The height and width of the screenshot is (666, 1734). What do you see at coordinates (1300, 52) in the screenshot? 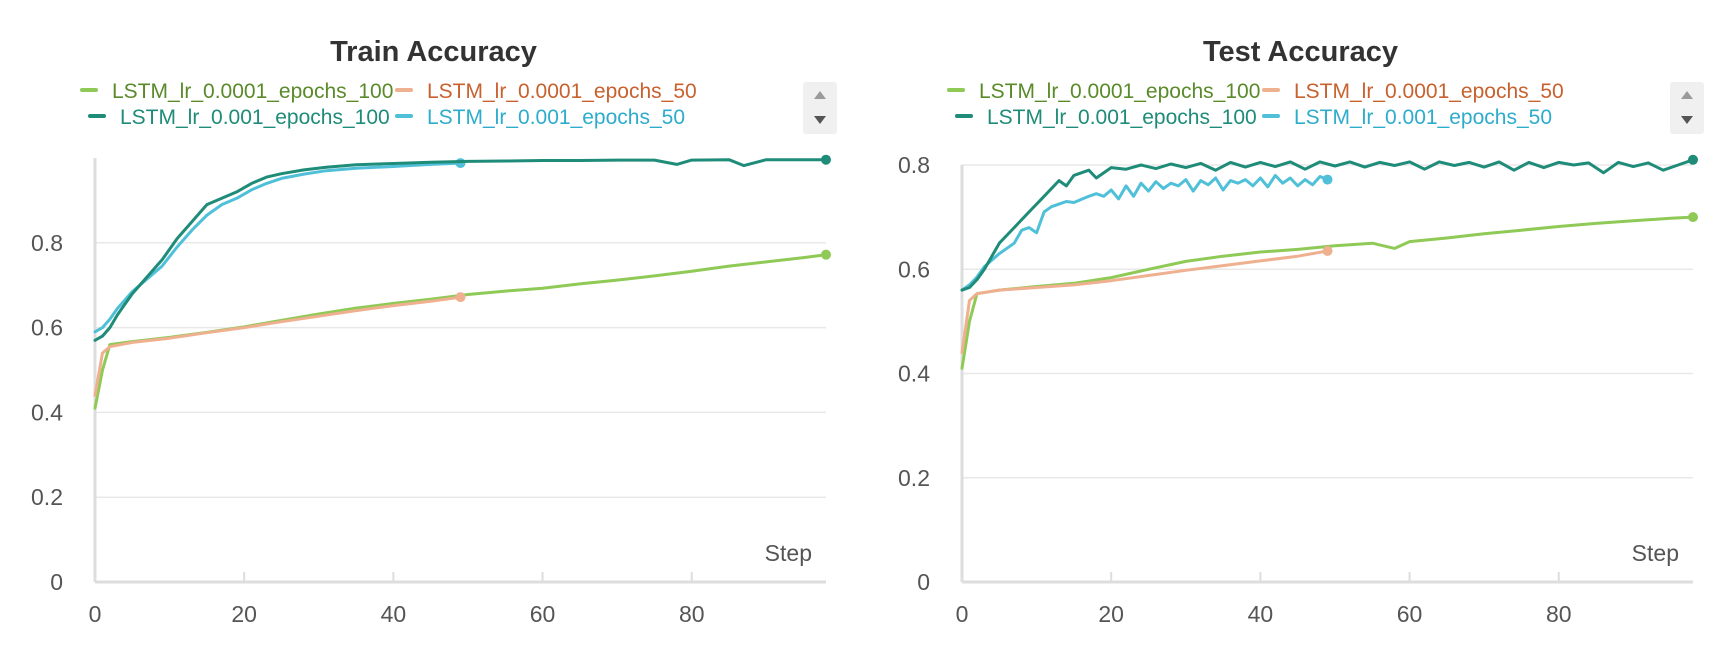
I see `chart-title: Test Accuracy` at bounding box center [1300, 52].